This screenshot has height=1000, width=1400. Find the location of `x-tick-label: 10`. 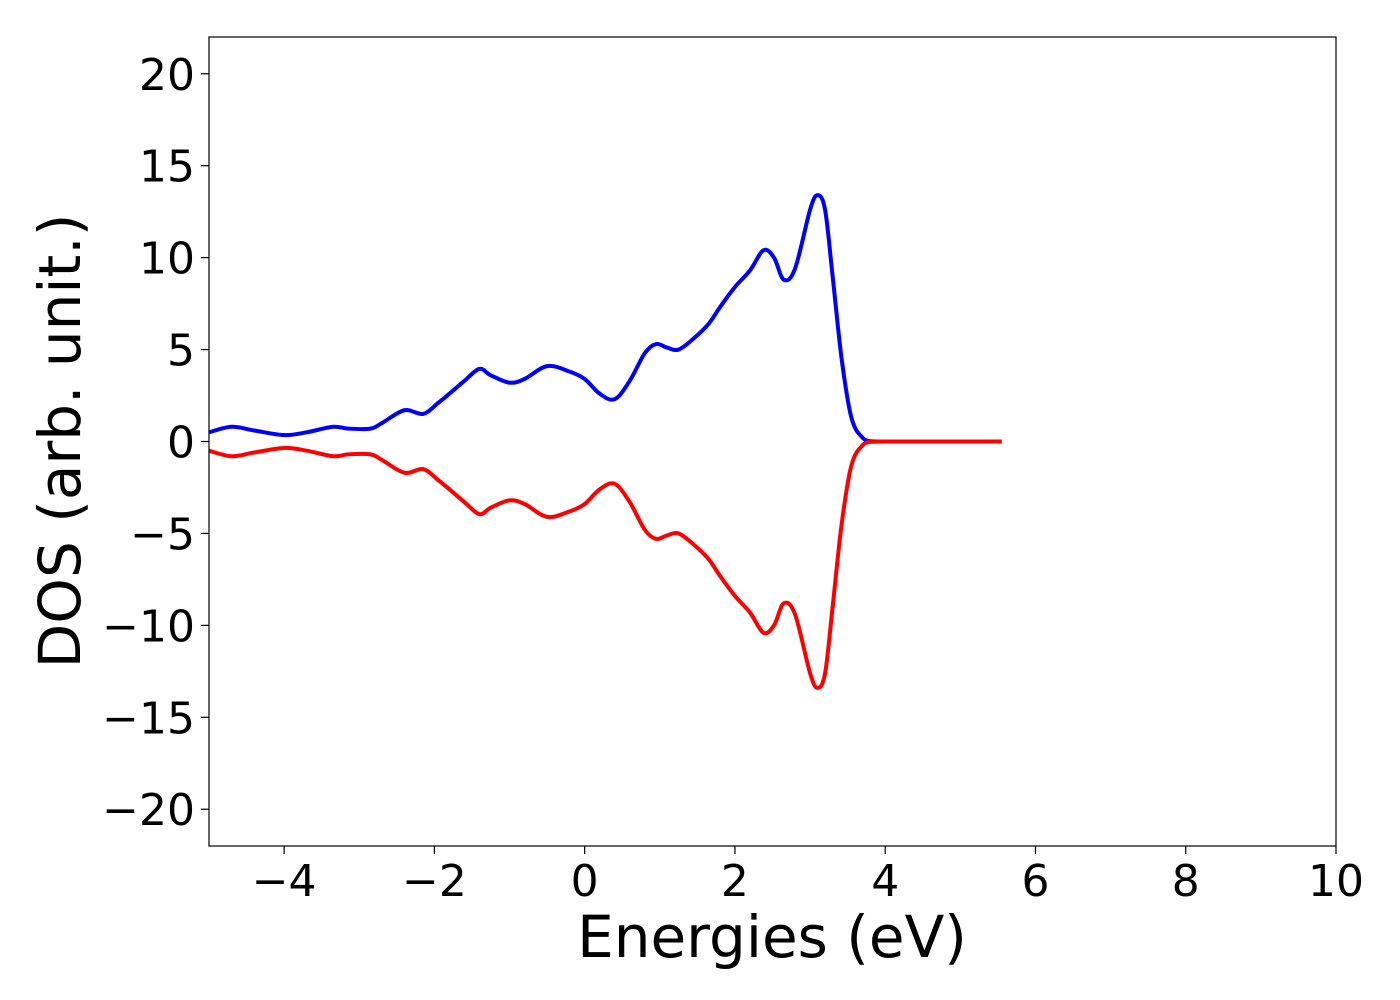

x-tick-label: 10 is located at coordinates (1336, 881).